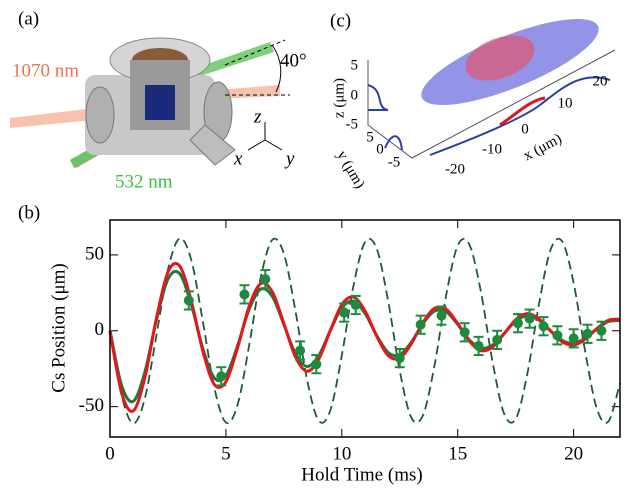 This screenshot has height=497, width=628. What do you see at coordinates (339, 98) in the screenshot?
I see `axis-label: z (μm)` at bounding box center [339, 98].